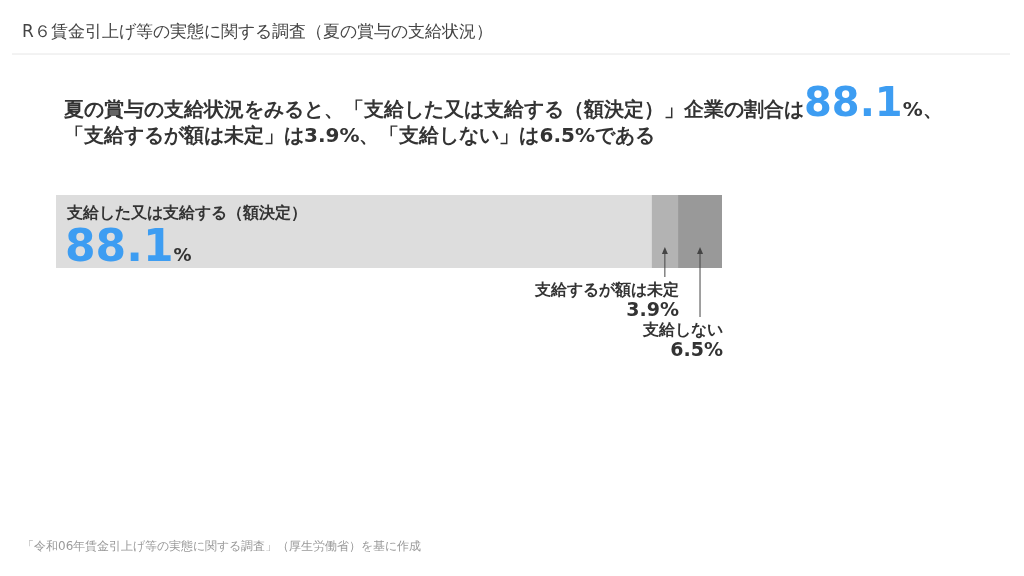  I want to click on value-label: 88.1%, so click(128, 248).